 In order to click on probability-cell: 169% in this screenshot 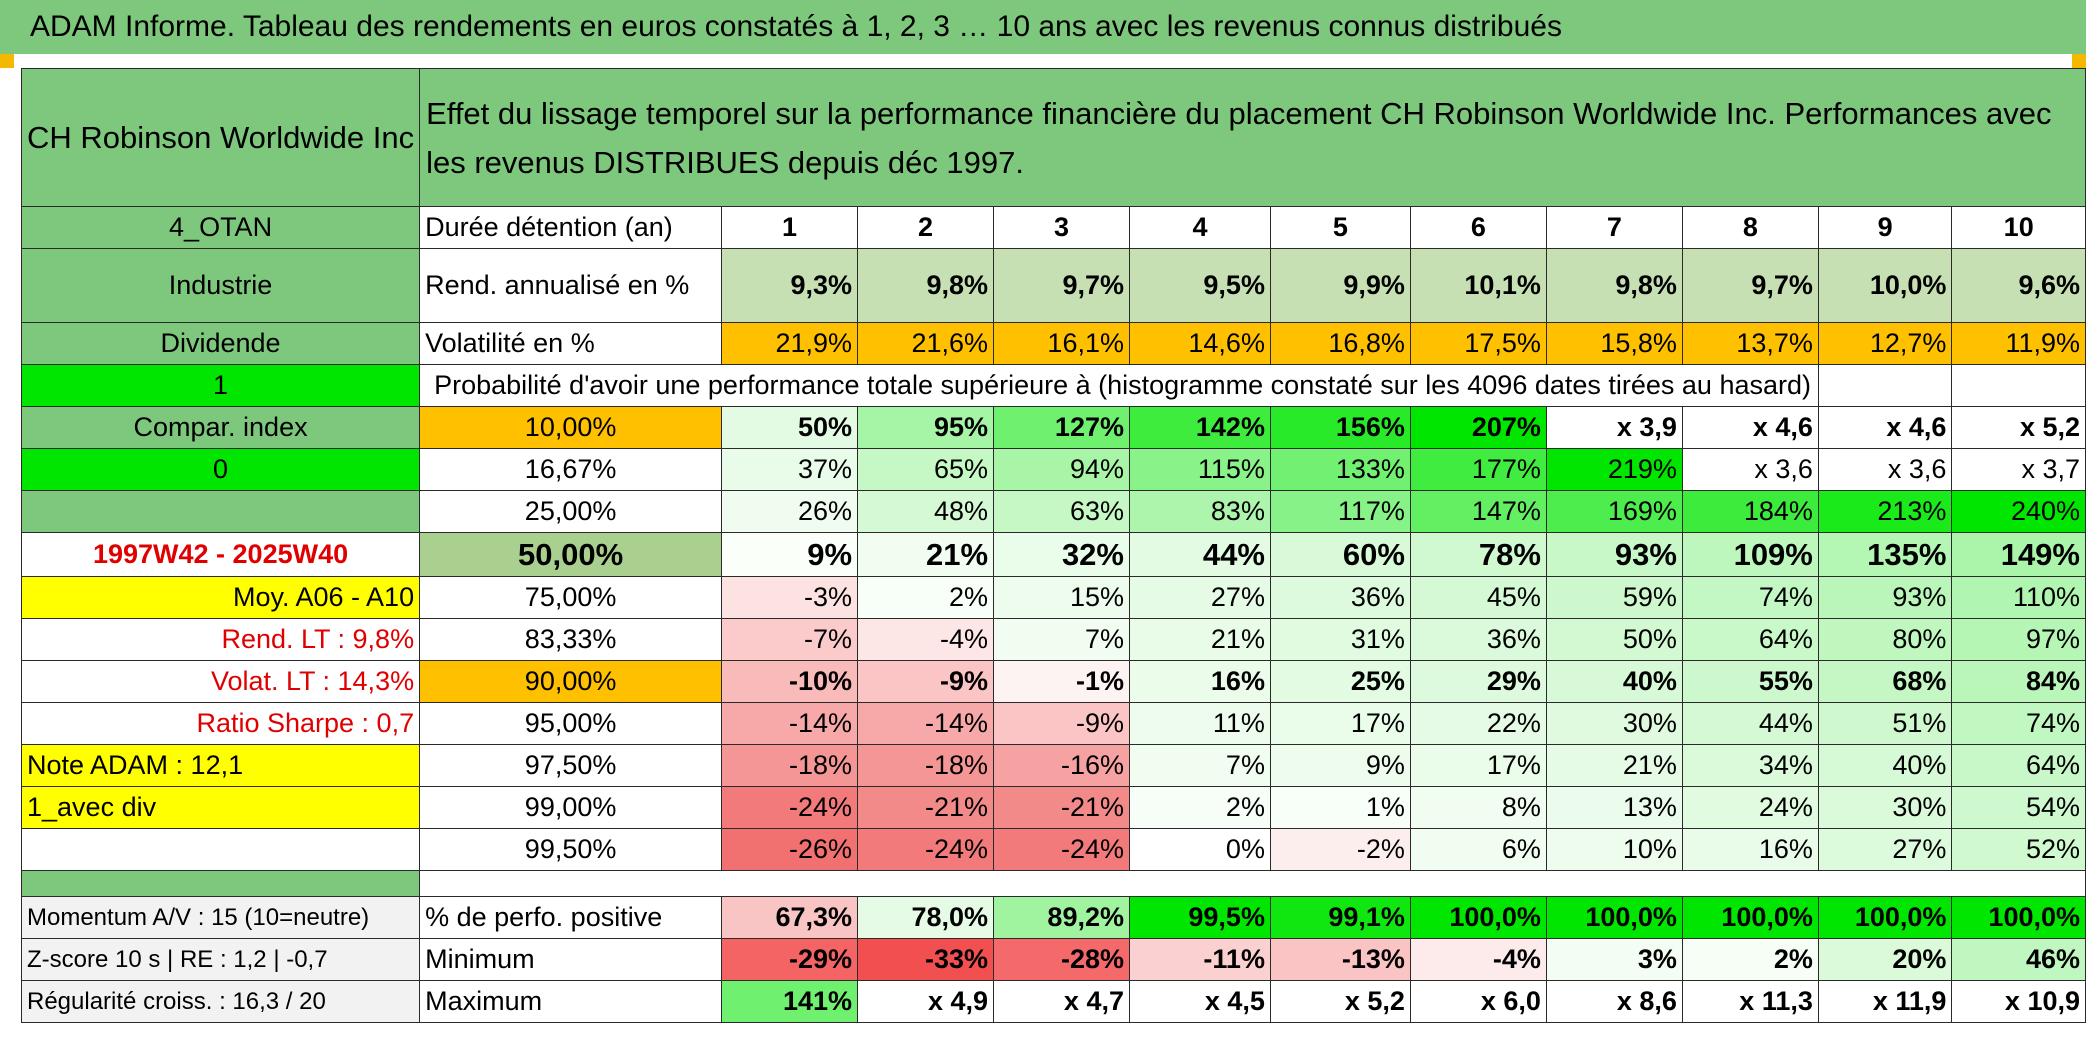, I will do `click(1614, 511)`.